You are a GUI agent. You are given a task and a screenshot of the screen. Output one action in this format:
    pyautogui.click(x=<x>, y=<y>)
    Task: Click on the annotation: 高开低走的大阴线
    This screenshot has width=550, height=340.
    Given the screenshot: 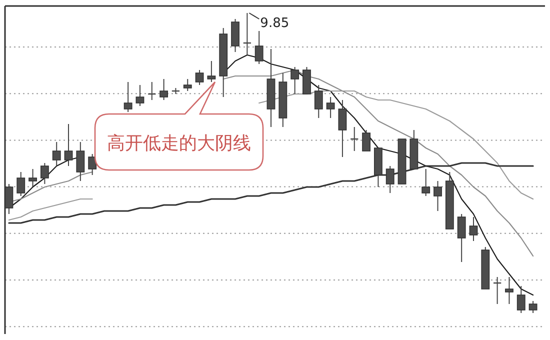 What is the action you would take?
    pyautogui.click(x=179, y=143)
    